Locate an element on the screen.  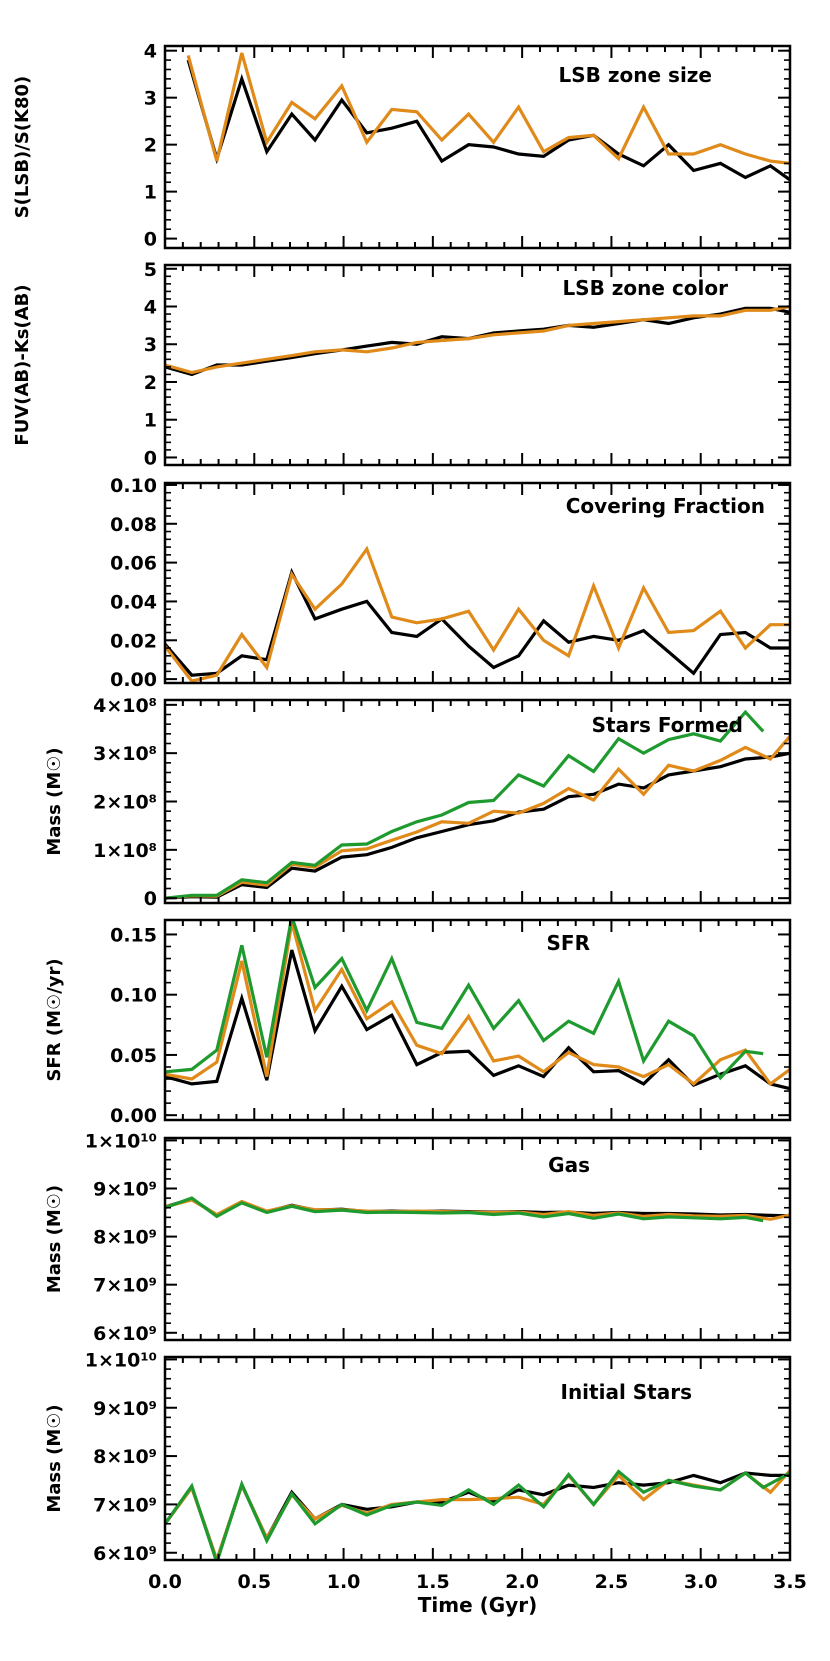
x-tick-label: 2.0 is located at coordinates (522, 1582).